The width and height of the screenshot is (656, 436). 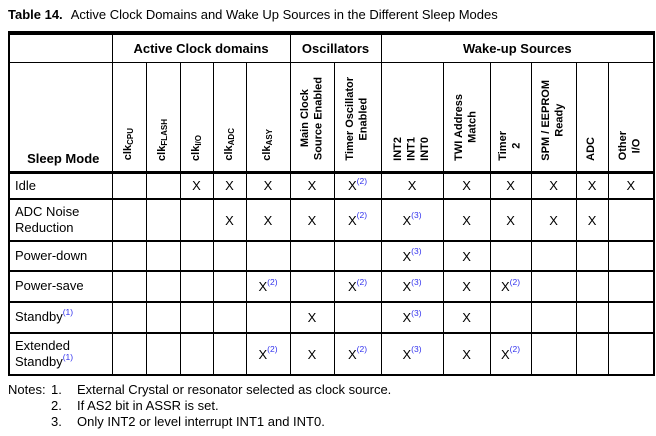 What do you see at coordinates (229, 144) in the screenshot?
I see `col-header-label: clkADC` at bounding box center [229, 144].